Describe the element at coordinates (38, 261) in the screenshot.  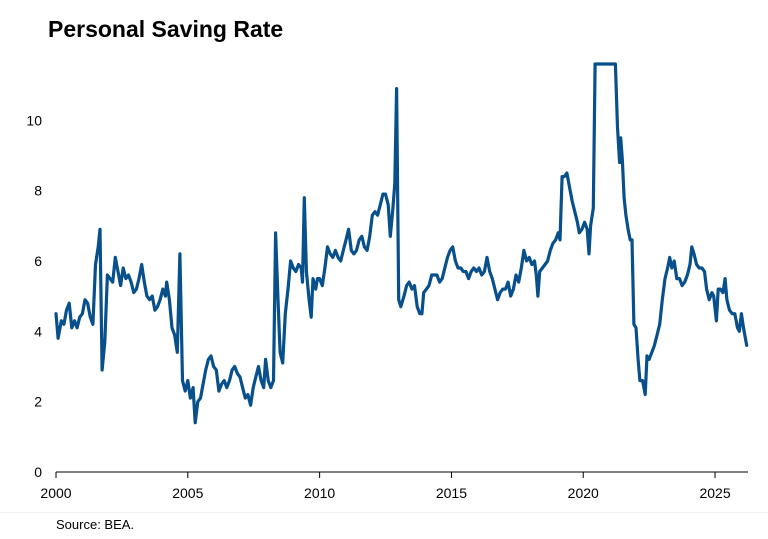
I see `y-tick-label: 6` at that location.